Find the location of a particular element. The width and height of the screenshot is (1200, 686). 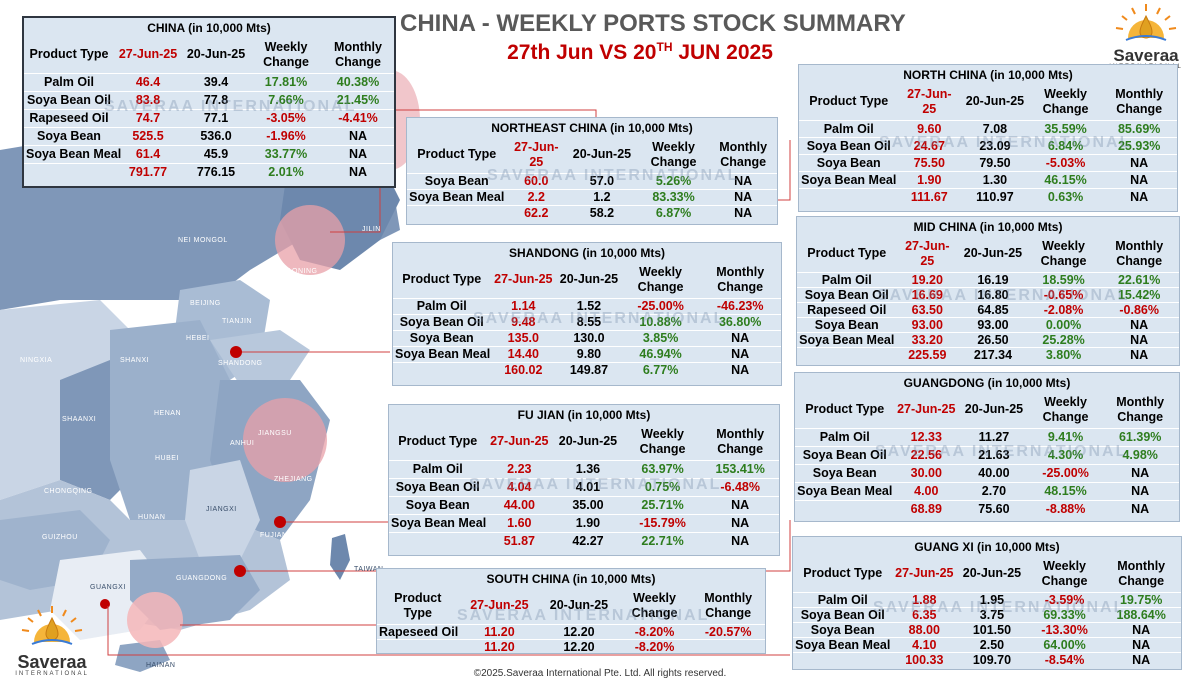

value-cell: 2.50 is located at coordinates (992, 645).